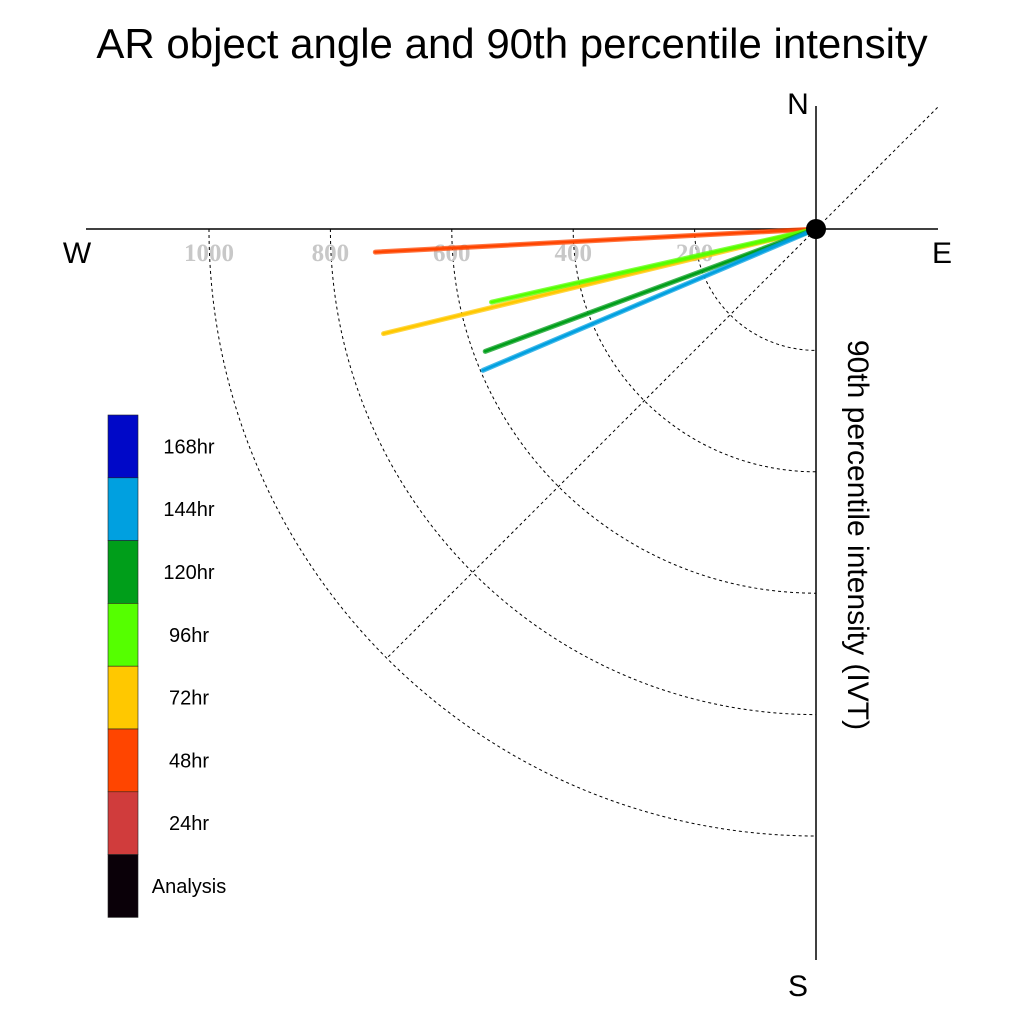 This screenshot has height=1024, width=1024. I want to click on guide-arc, so click(634, 411).